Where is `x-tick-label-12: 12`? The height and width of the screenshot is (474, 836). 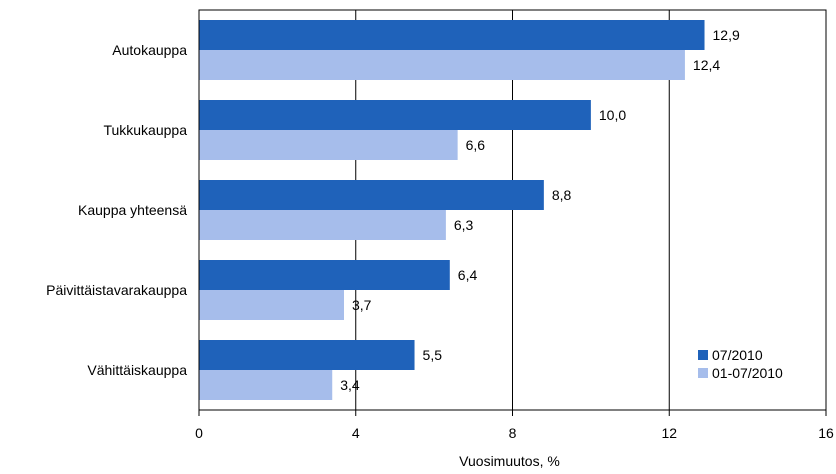 x-tick-label-12: 12 is located at coordinates (669, 433).